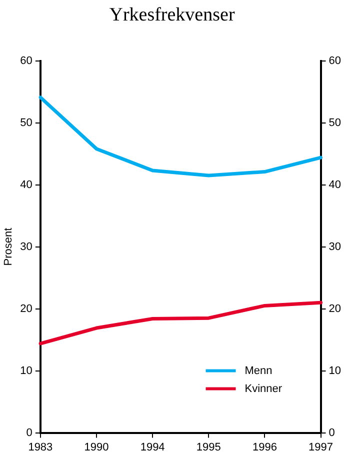  Describe the element at coordinates (96, 447) in the screenshot. I see `x-tick-label: 1990` at that location.